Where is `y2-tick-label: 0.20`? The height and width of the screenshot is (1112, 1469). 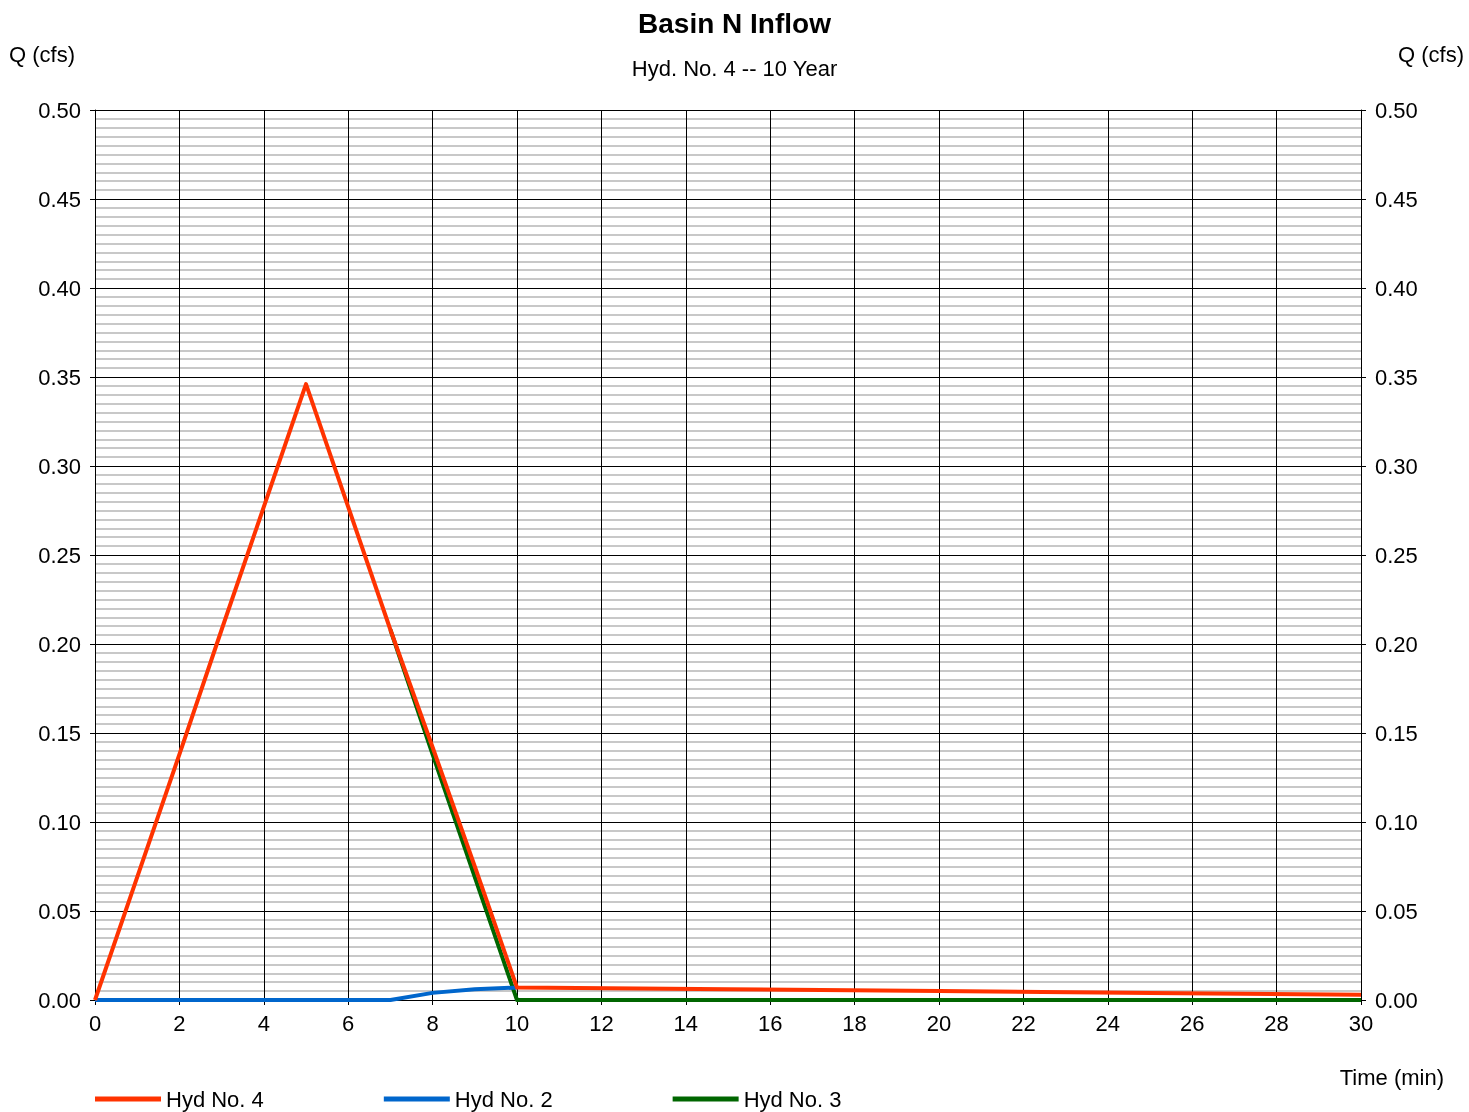 y2-tick-label: 0.20 is located at coordinates (1396, 644).